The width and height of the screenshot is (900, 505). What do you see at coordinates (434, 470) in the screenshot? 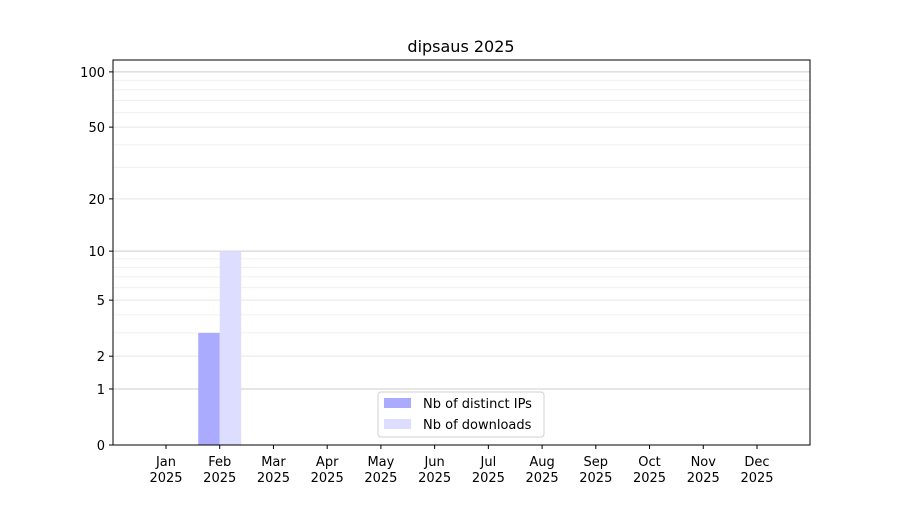
I see `x-tick-label: Jun 2025` at bounding box center [434, 470].